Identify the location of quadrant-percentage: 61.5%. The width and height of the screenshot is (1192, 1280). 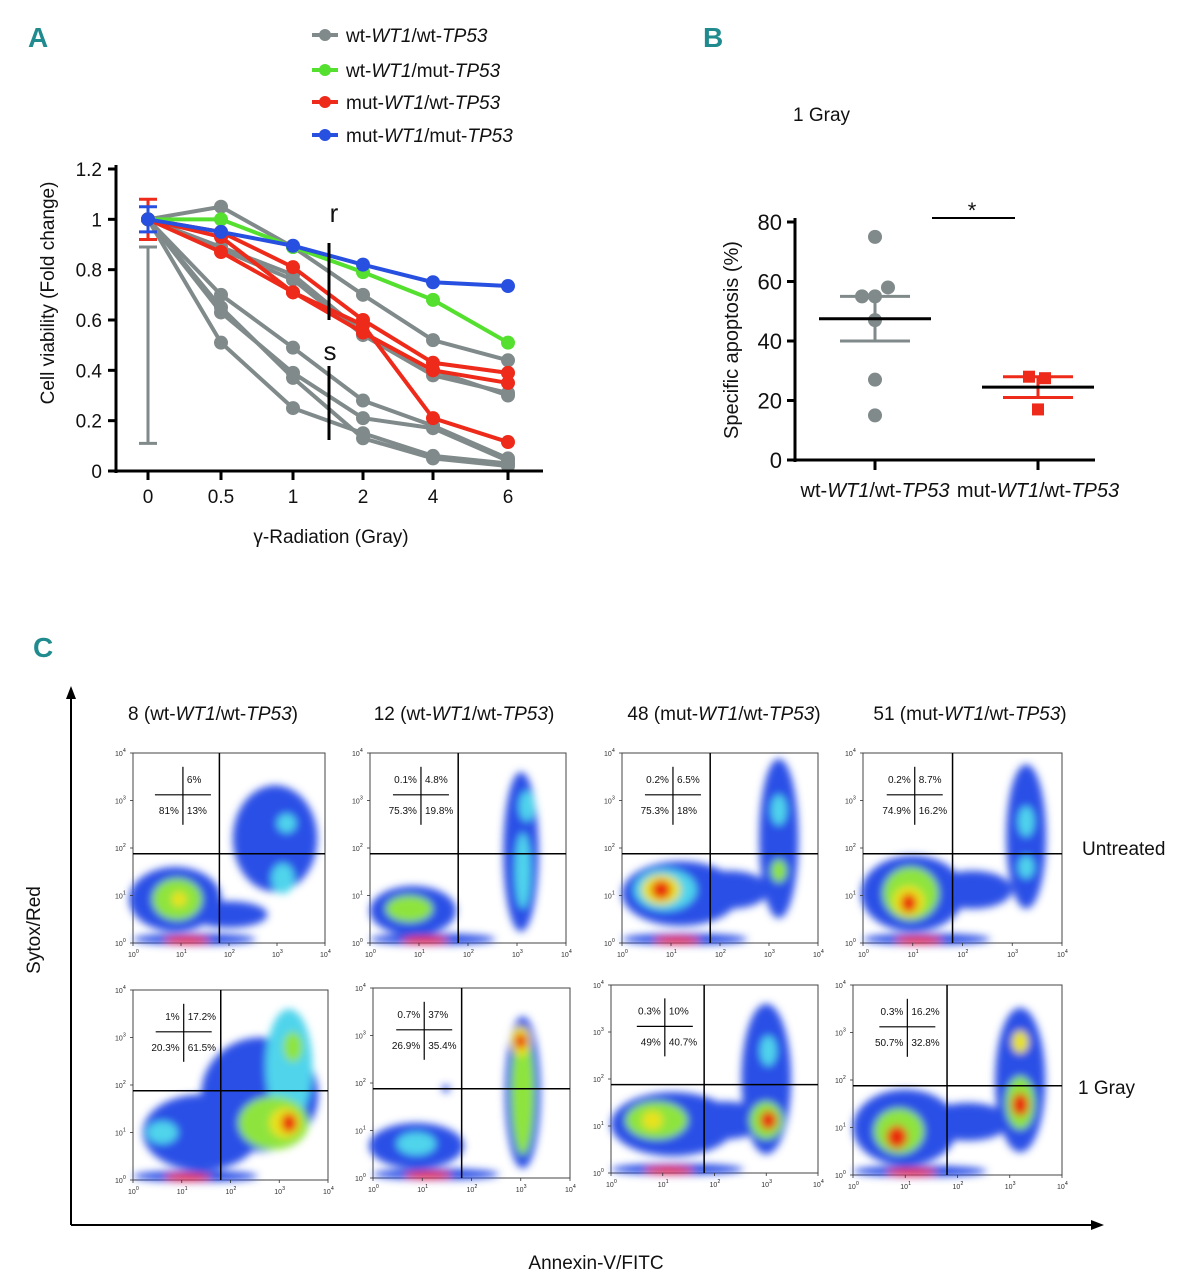
(202, 1048).